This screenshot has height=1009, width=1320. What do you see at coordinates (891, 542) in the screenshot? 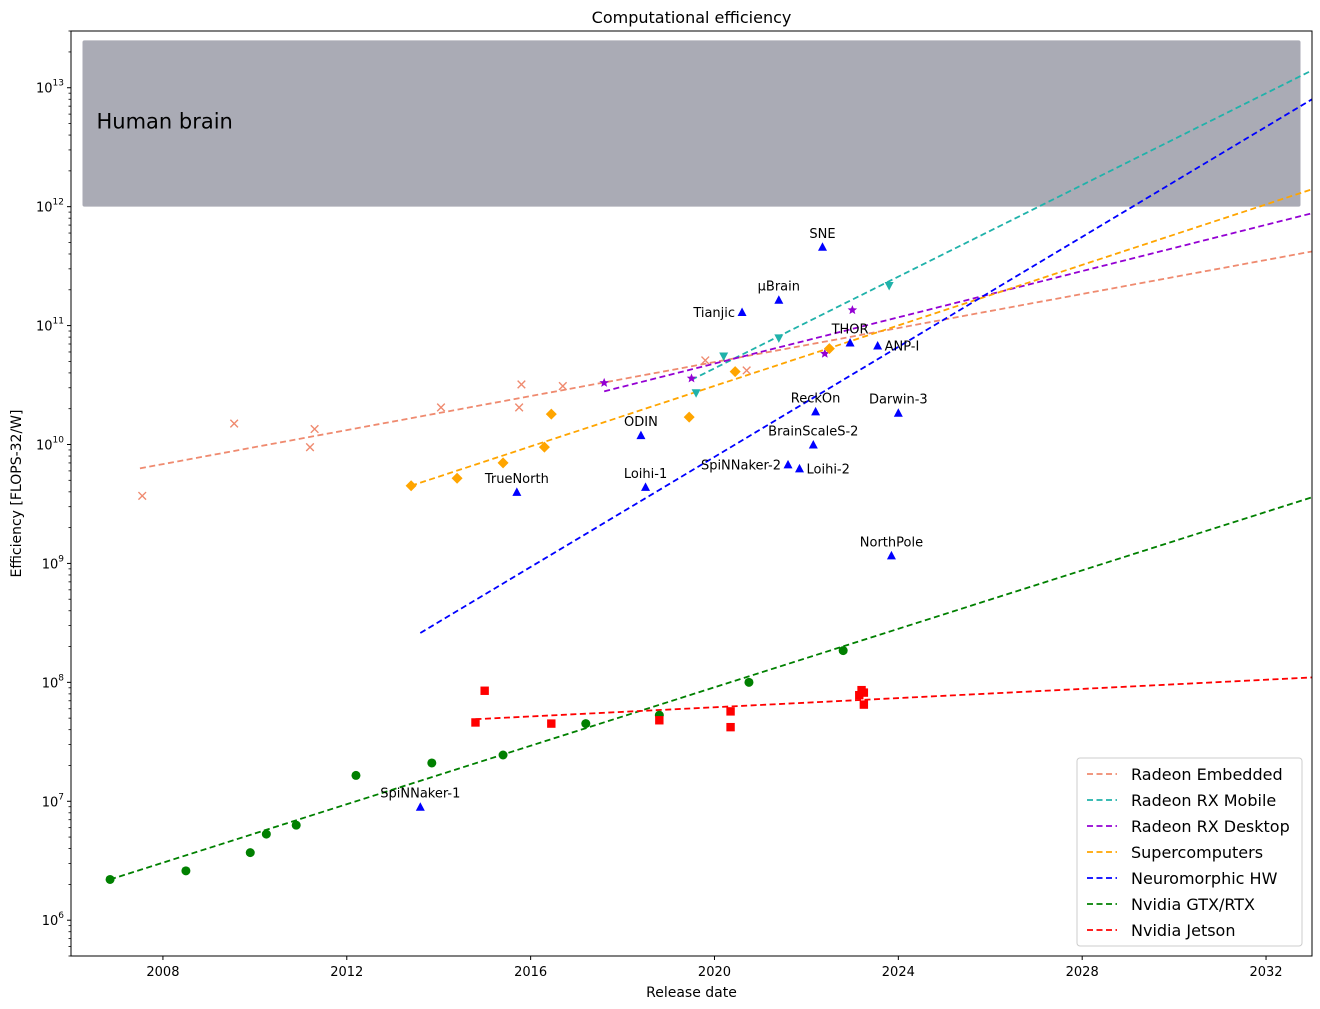
I see `annotation-northpole: NorthPole` at bounding box center [891, 542].